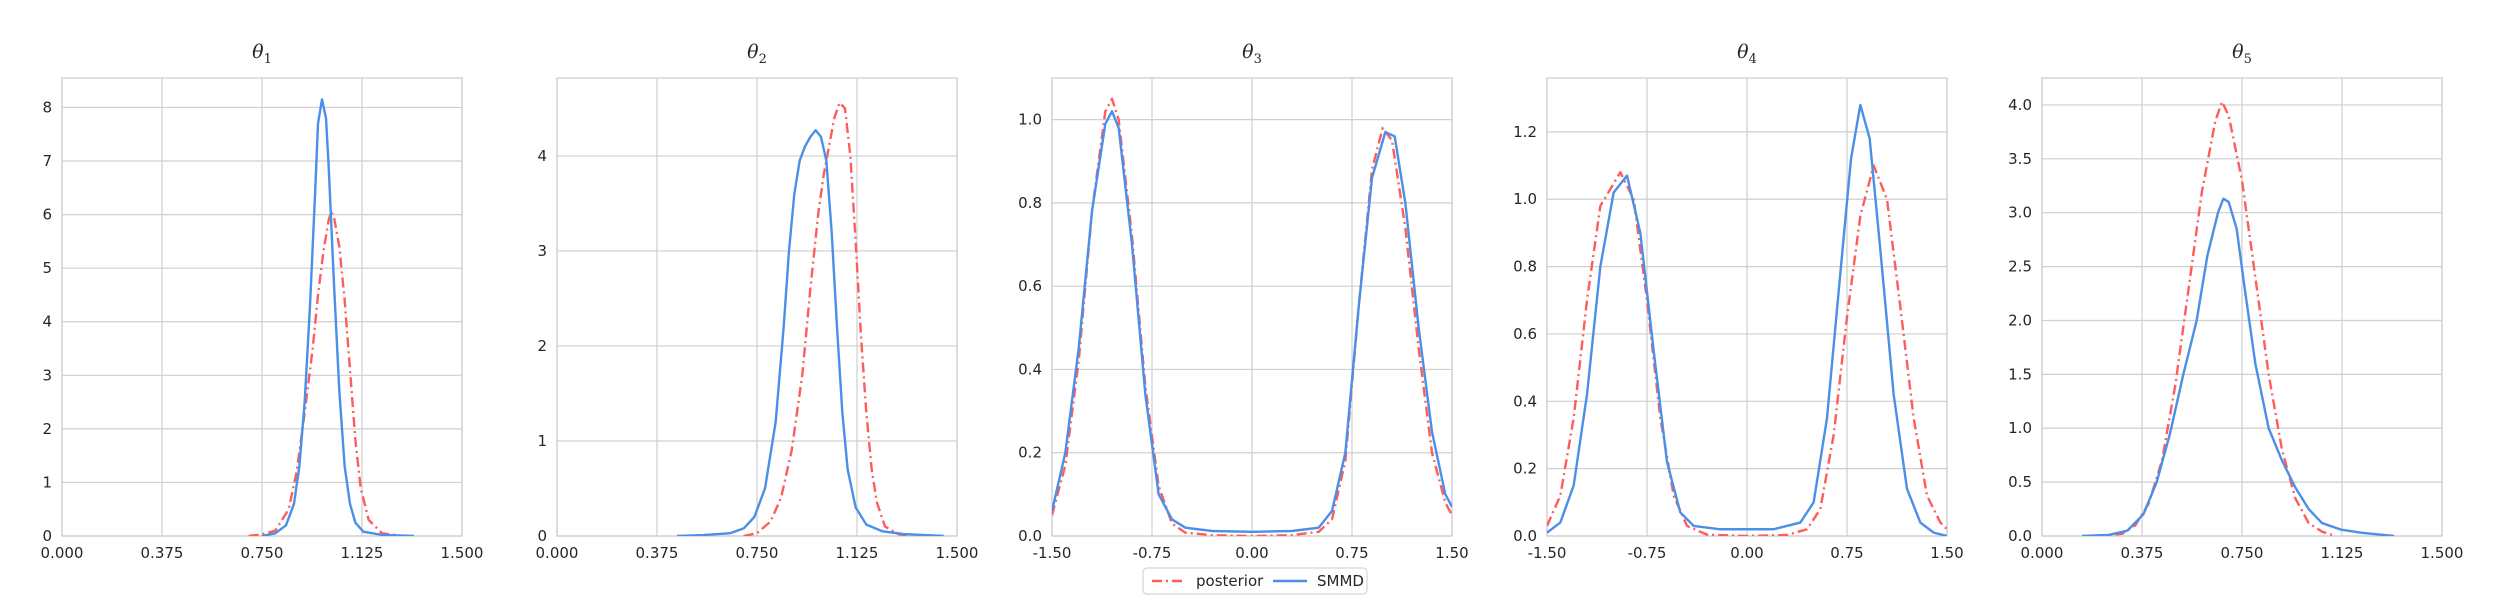 The image size is (2500, 600). What do you see at coordinates (2020, 320) in the screenshot?
I see `y-tick-label: 2.0` at bounding box center [2020, 320].